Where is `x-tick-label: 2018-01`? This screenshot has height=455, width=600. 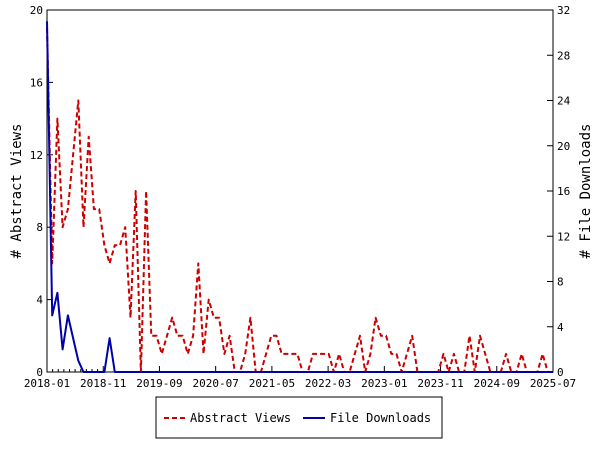 x-tick-label: 2018-01 is located at coordinates (47, 383).